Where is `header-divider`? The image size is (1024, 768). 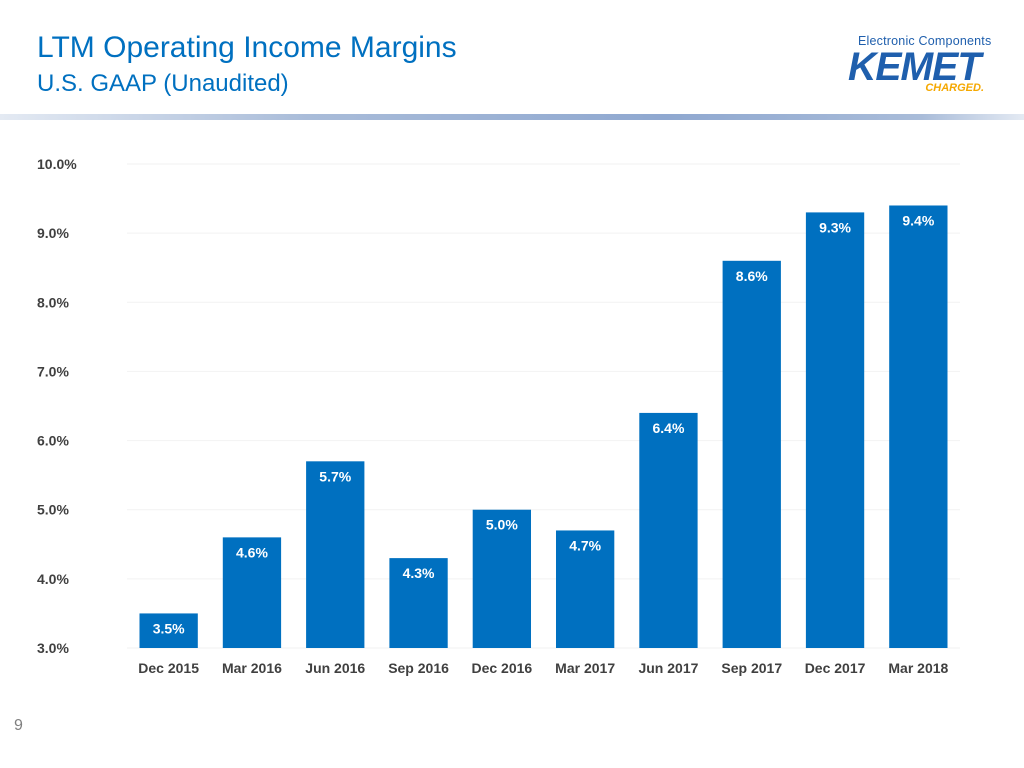
header-divider is located at coordinates (512, 117).